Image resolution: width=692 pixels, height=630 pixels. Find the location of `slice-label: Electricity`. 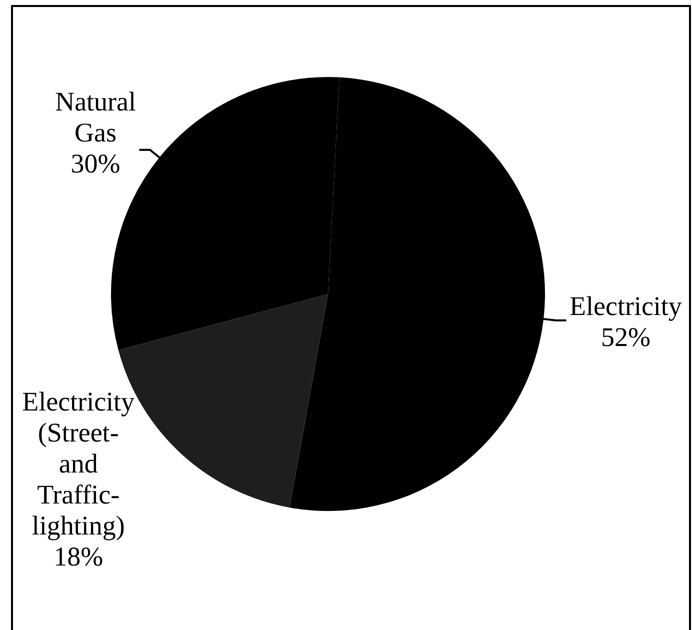

slice-label: Electricity is located at coordinates (625, 305).